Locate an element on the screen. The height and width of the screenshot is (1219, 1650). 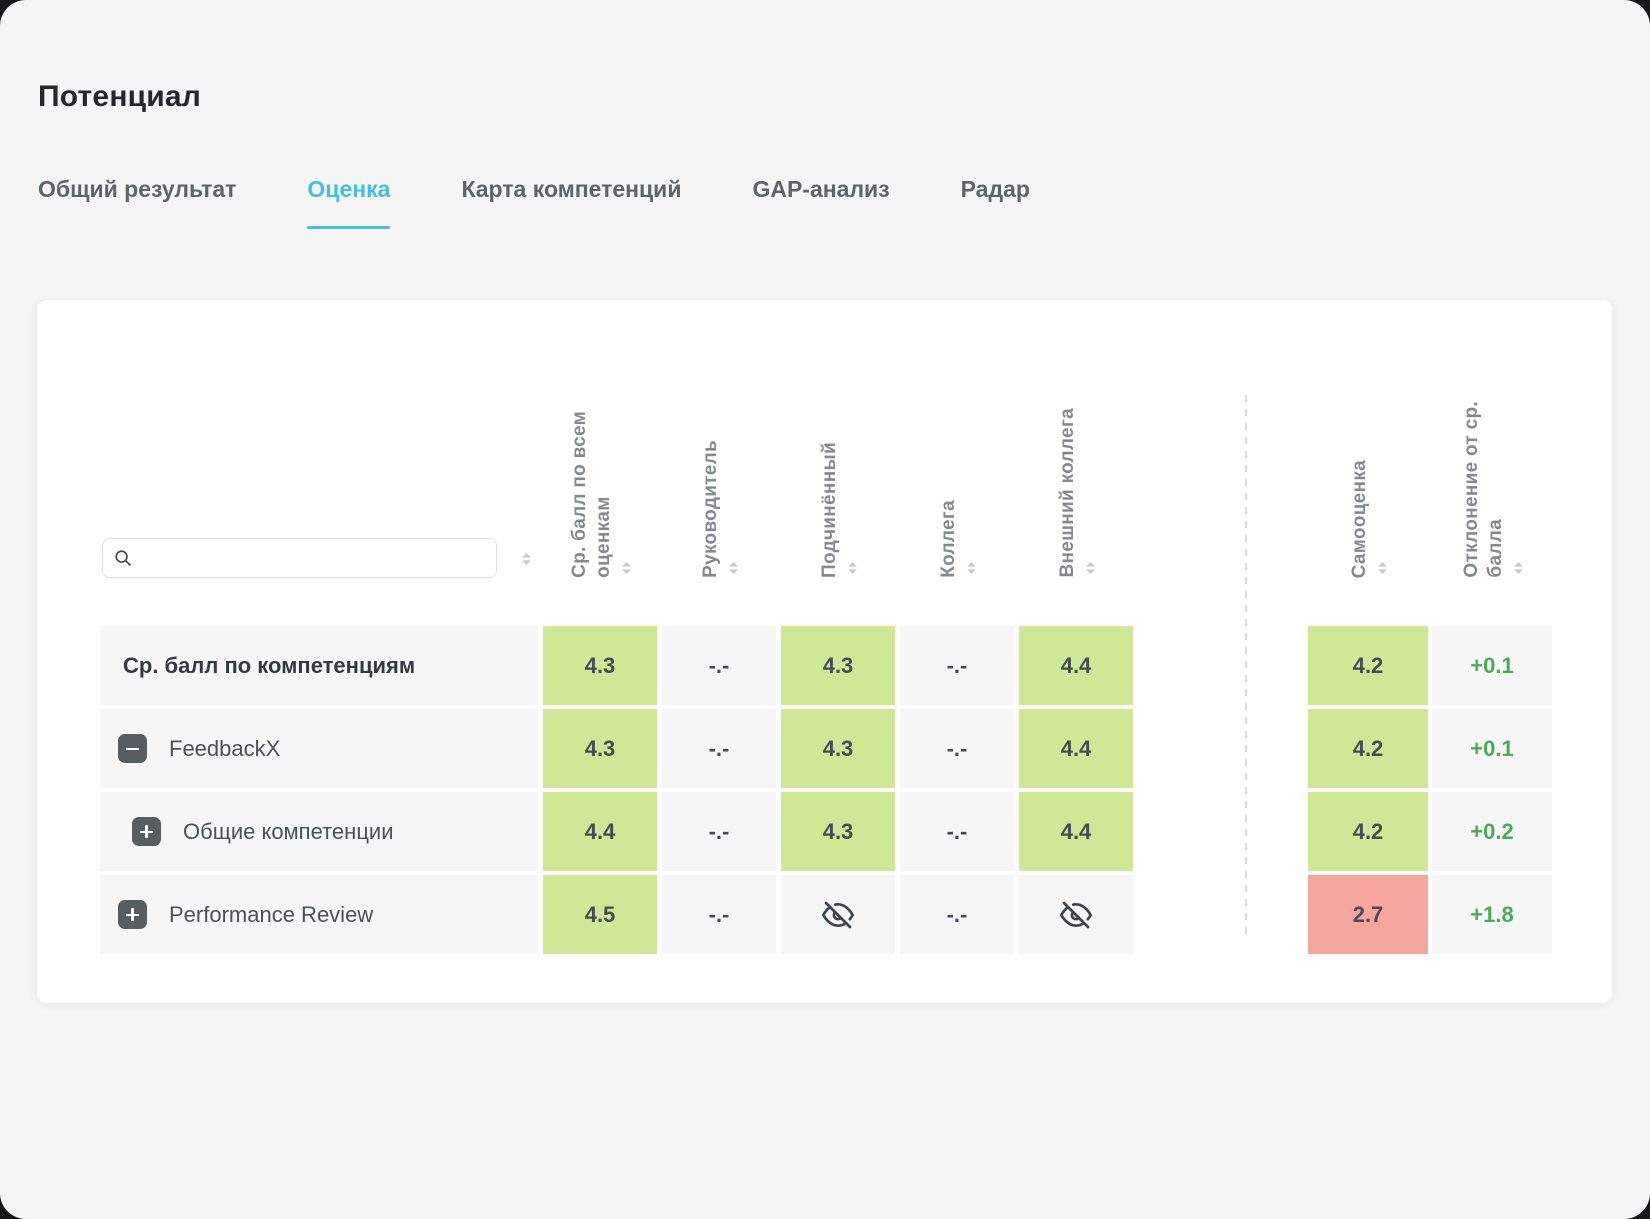
row-label-cell: Ср. балл по компетенциям is located at coordinates (319, 665).